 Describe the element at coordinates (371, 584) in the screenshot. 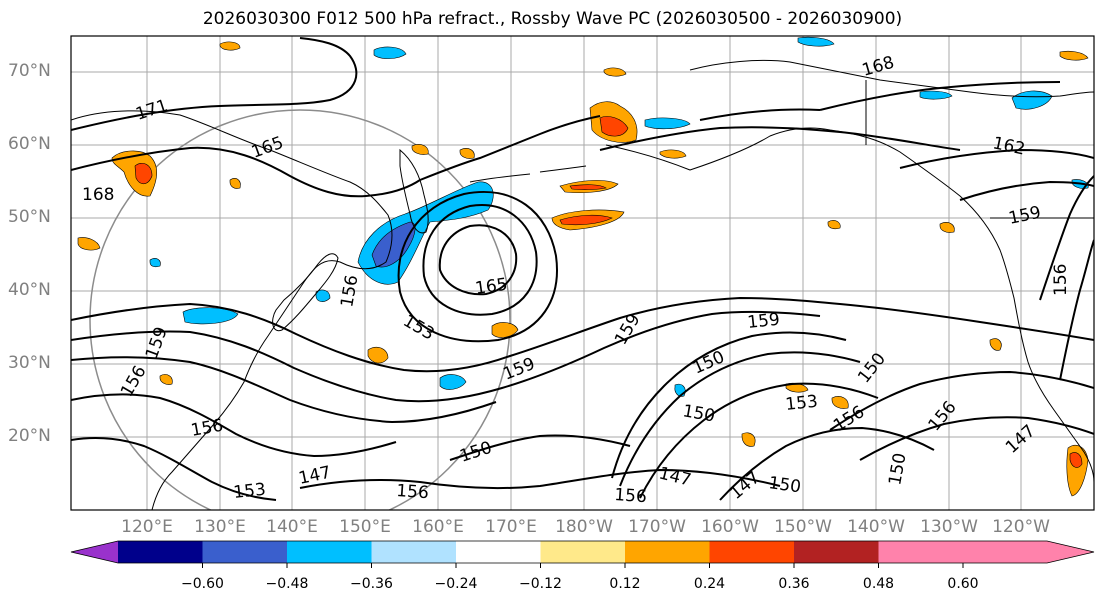

I see `colorbar-tick-label: −0.36` at that location.